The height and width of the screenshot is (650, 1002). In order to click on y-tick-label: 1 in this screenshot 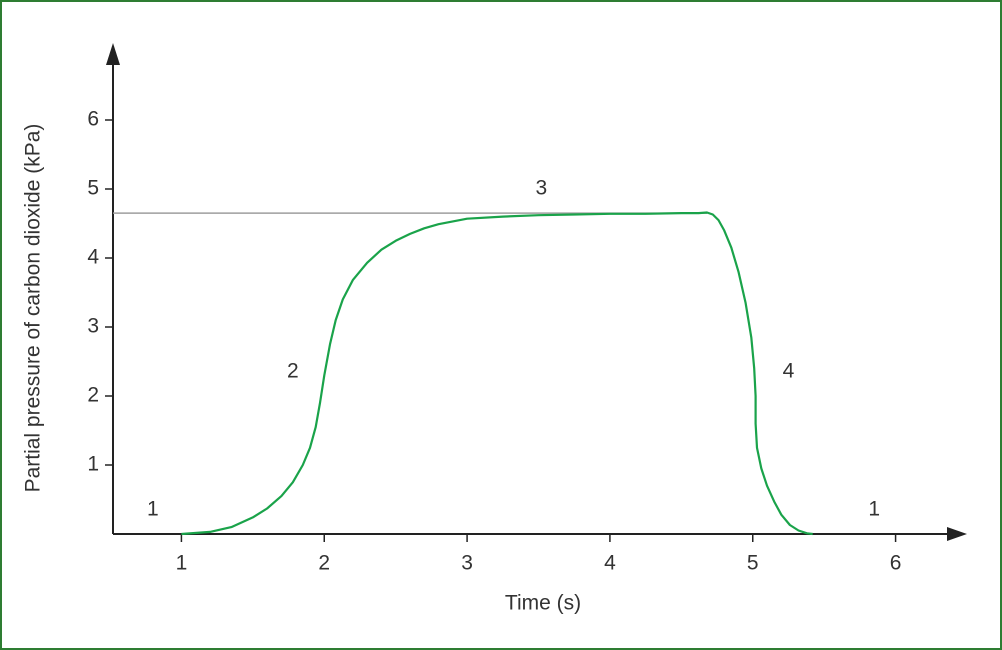, I will do `click(93, 464)`.